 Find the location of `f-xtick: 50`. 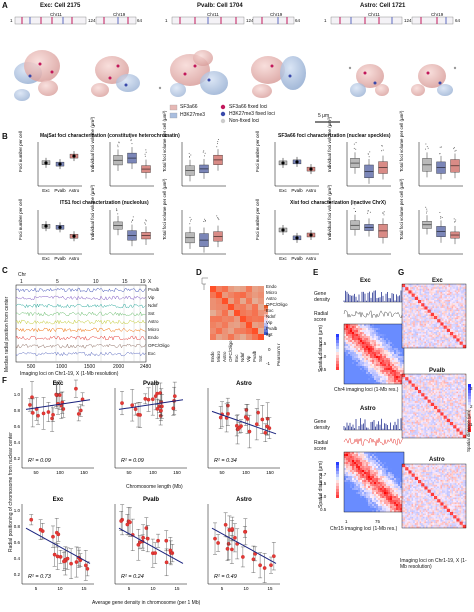

f-xtick: 50 is located at coordinates (36, 472).